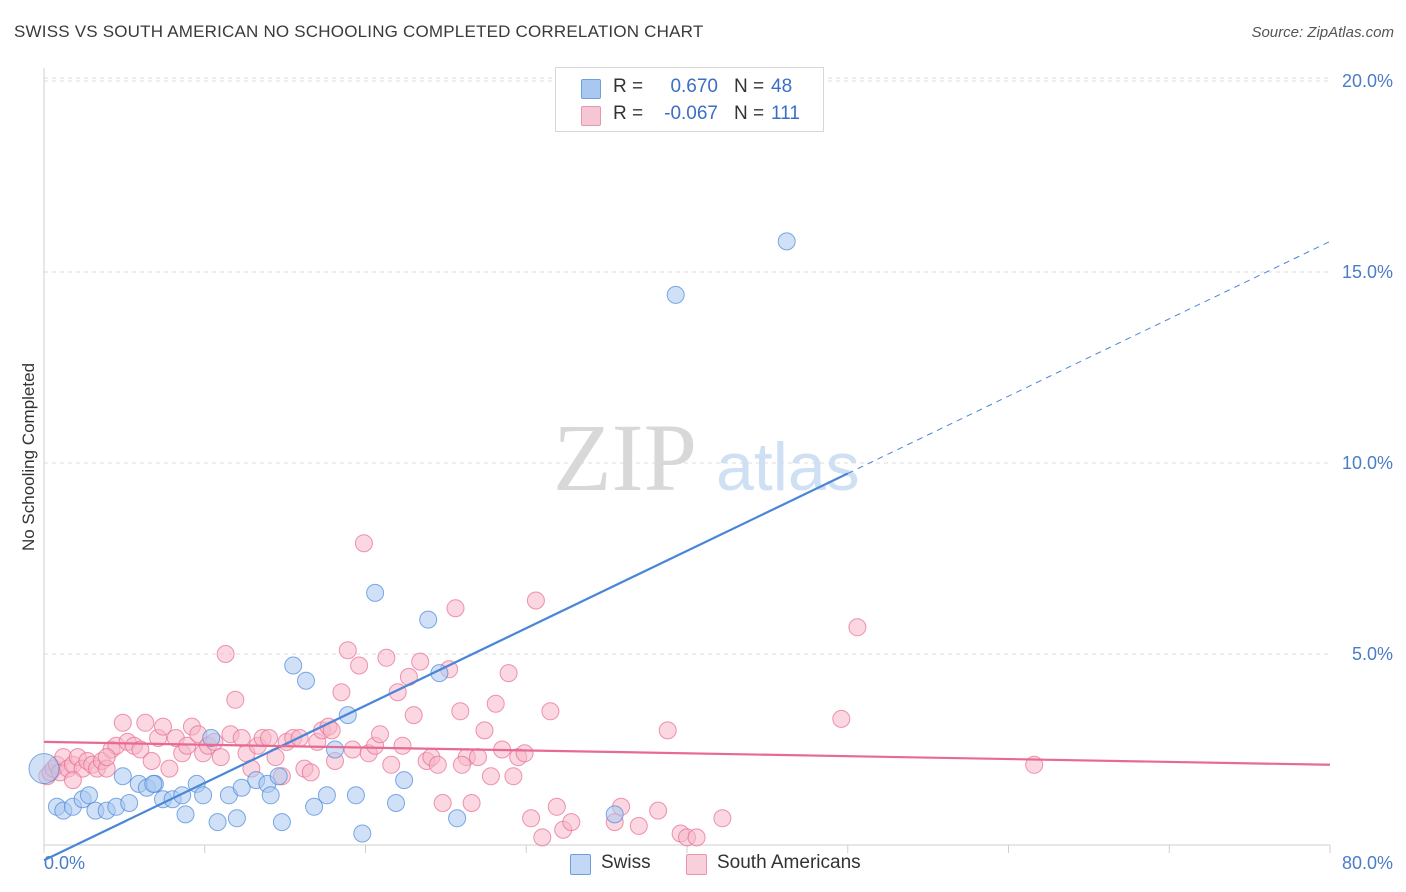  What do you see at coordinates (788, 467) in the screenshot?
I see `watermark-atlas: atlas` at bounding box center [788, 467].